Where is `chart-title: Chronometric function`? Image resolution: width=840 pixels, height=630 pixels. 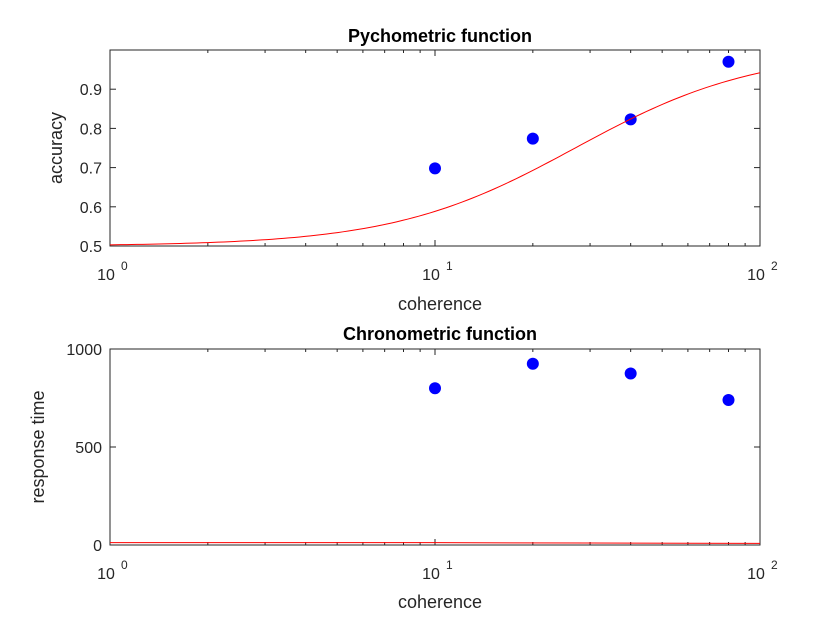 chart-title: Chronometric function is located at coordinates (440, 334).